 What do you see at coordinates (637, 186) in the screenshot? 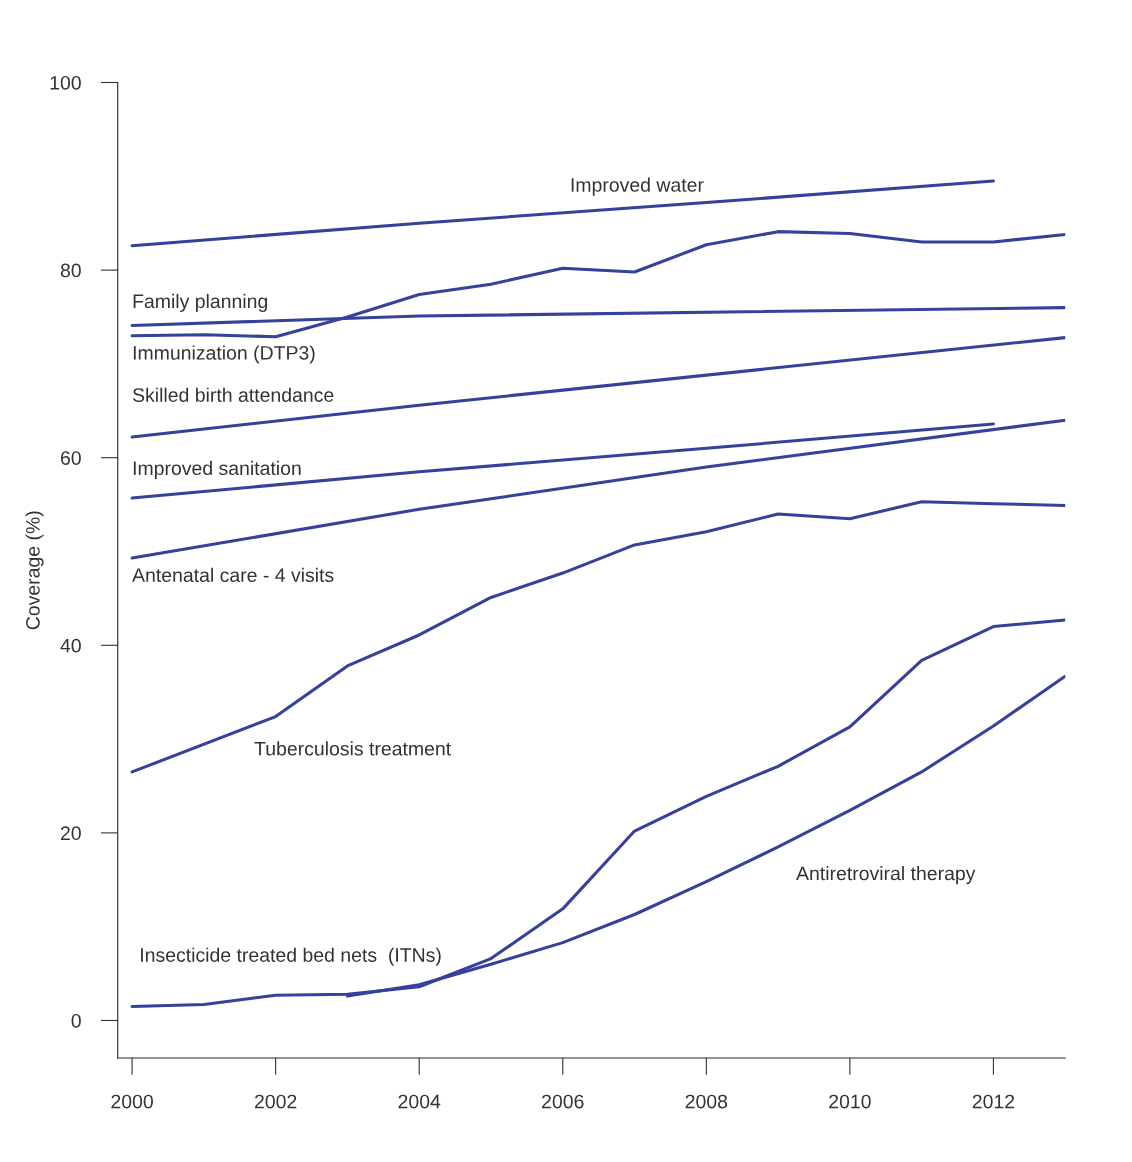
I see `series-label: Improved water` at bounding box center [637, 186].